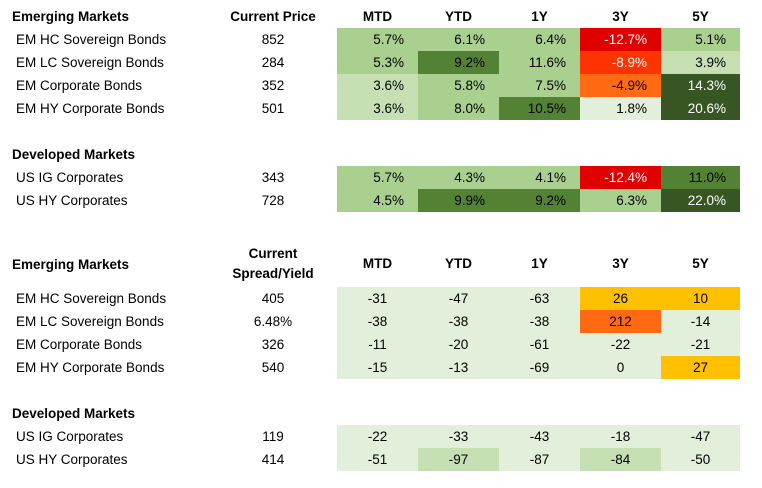 The height and width of the screenshot is (488, 762). Describe the element at coordinates (700, 344) in the screenshot. I see `y5-cell: -21` at that location.